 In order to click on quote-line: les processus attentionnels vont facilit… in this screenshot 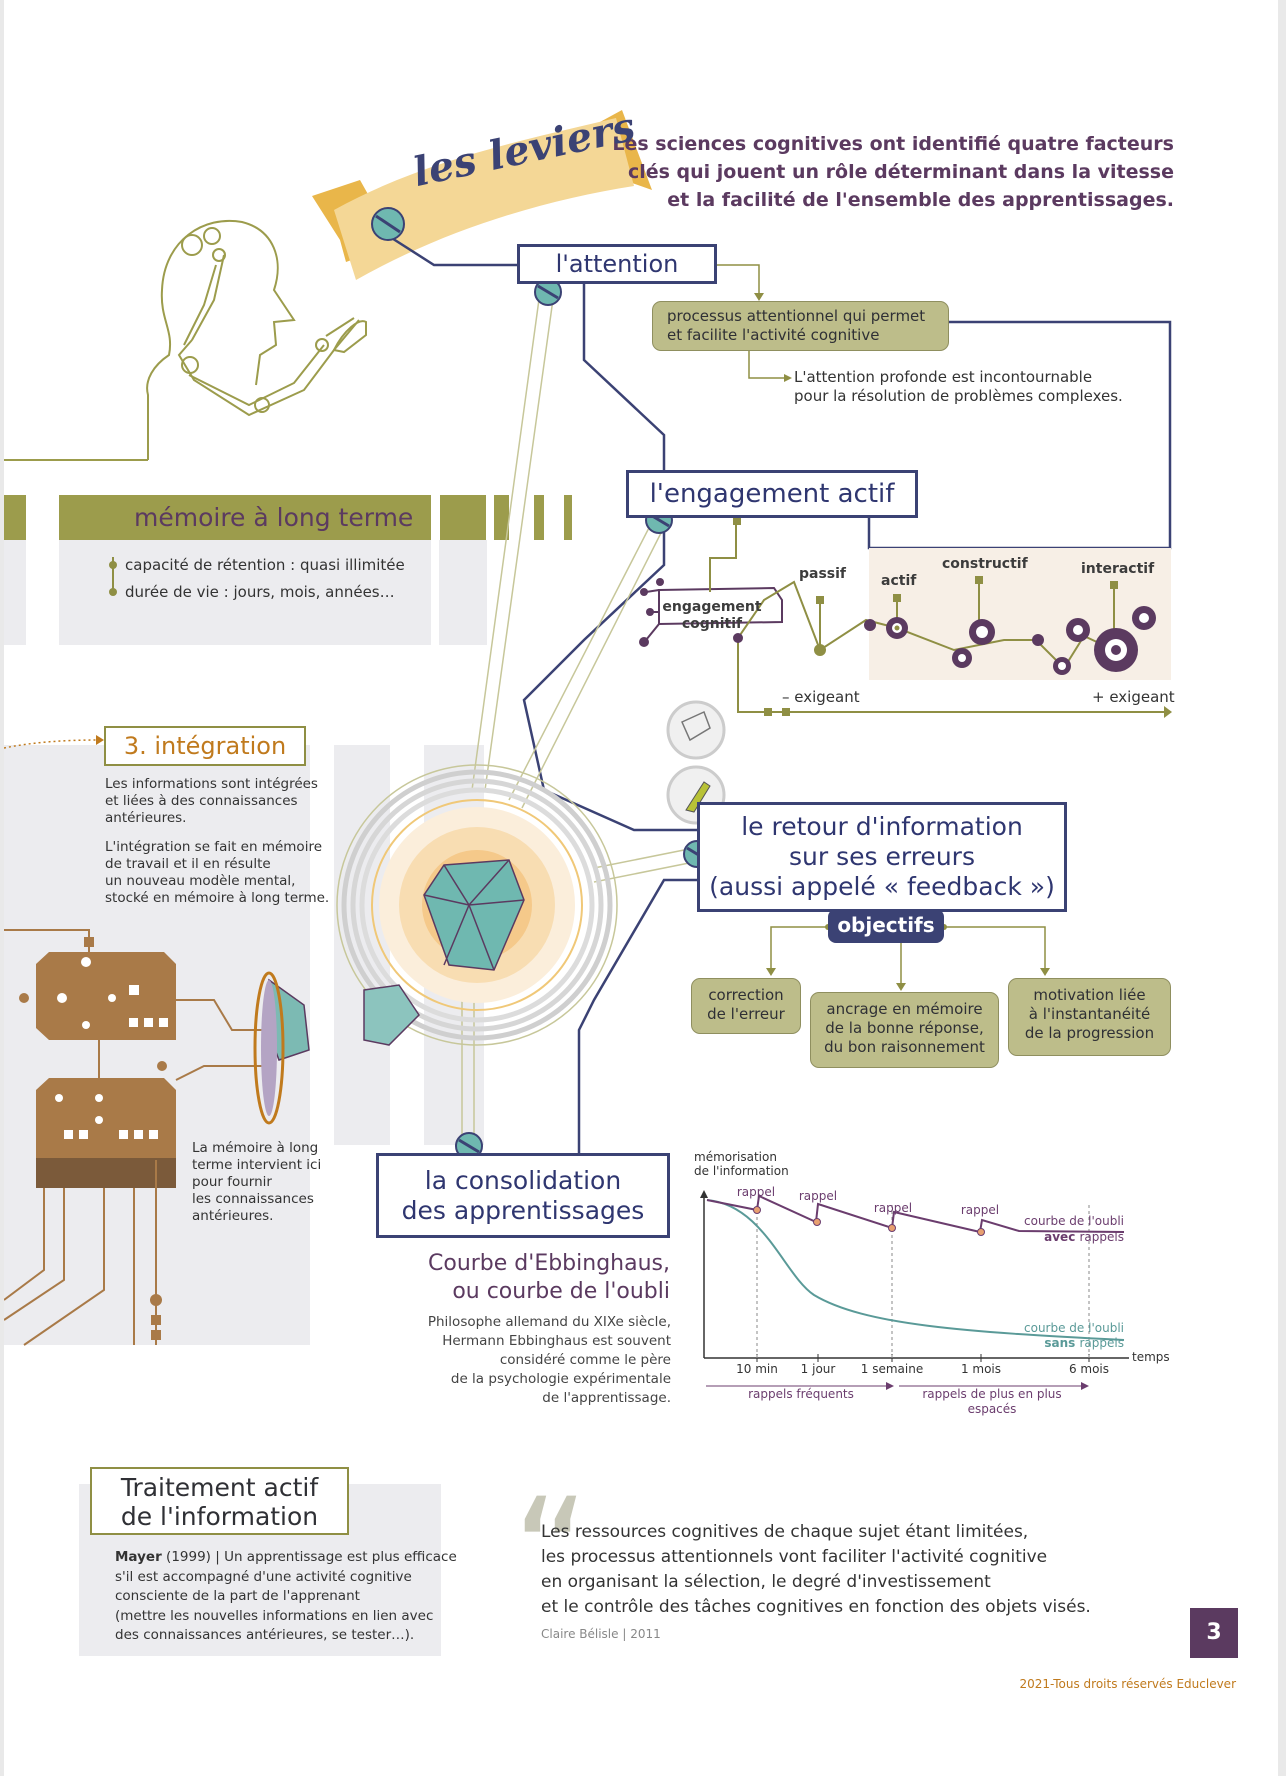, I will do `click(794, 1557)`.